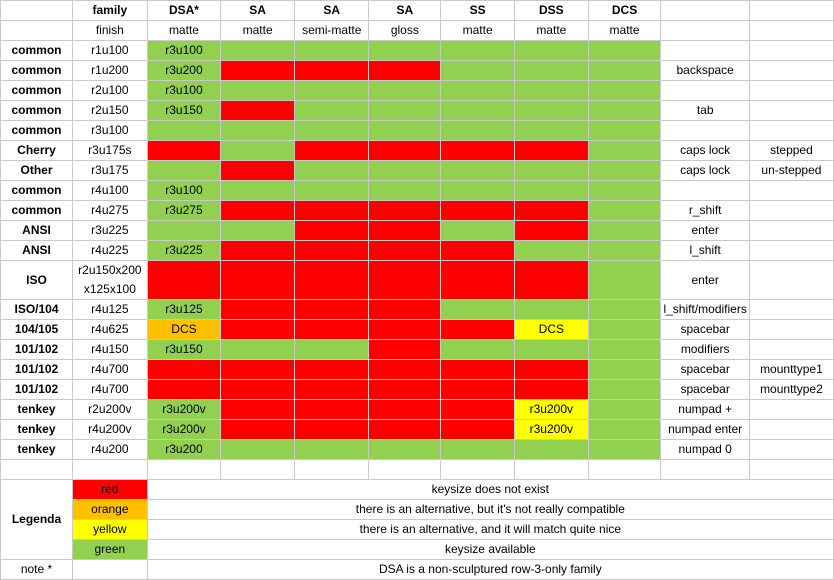 This screenshot has height=580, width=834. I want to click on note-cell: numpad 0, so click(705, 449).